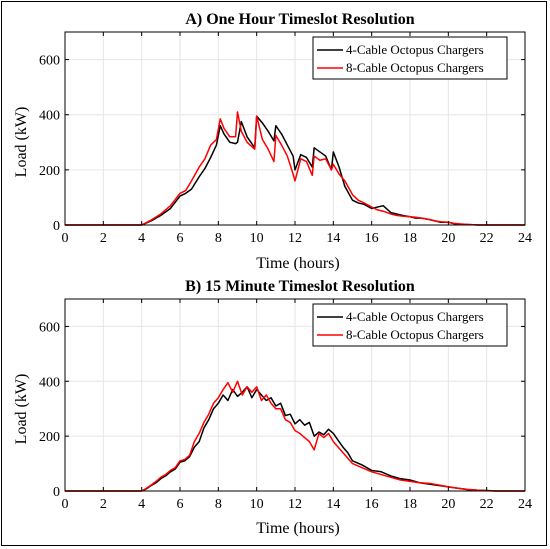 This screenshot has width=550, height=549. I want to click on chart-title: B) 15 Minute Timeslot Resolution, so click(300, 286).